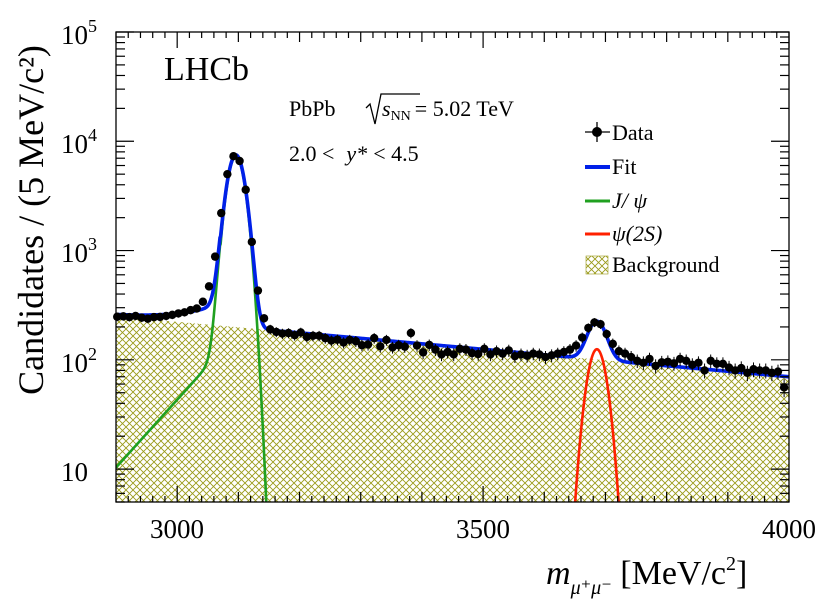  What do you see at coordinates (483, 529) in the screenshot?
I see `x-tick-label-3500: 3500` at bounding box center [483, 529].